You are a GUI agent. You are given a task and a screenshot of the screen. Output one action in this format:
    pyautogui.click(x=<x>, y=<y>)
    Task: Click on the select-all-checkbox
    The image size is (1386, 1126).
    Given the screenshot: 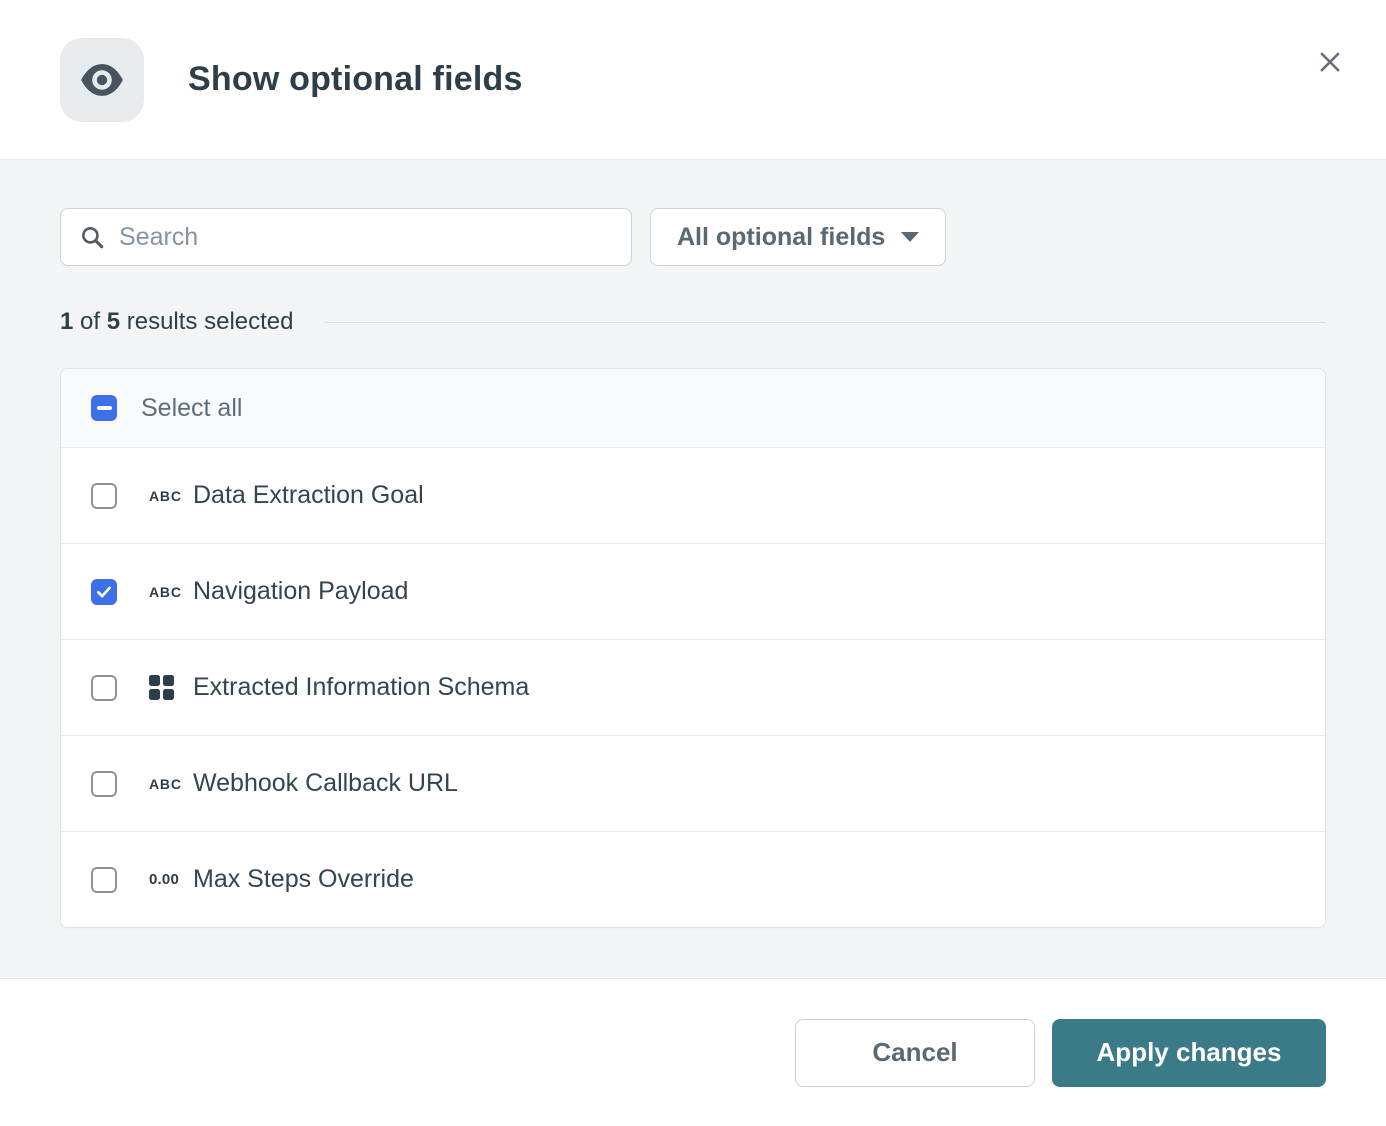 What is the action you would take?
    pyautogui.click(x=104, y=408)
    